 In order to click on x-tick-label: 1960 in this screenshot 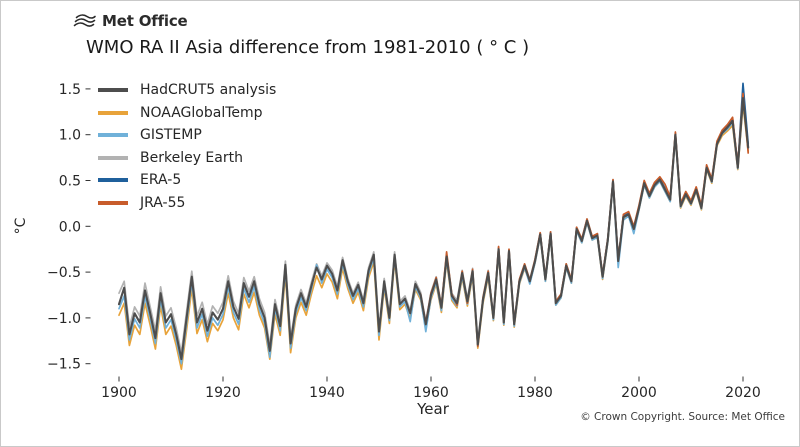, I will do `click(431, 393)`.